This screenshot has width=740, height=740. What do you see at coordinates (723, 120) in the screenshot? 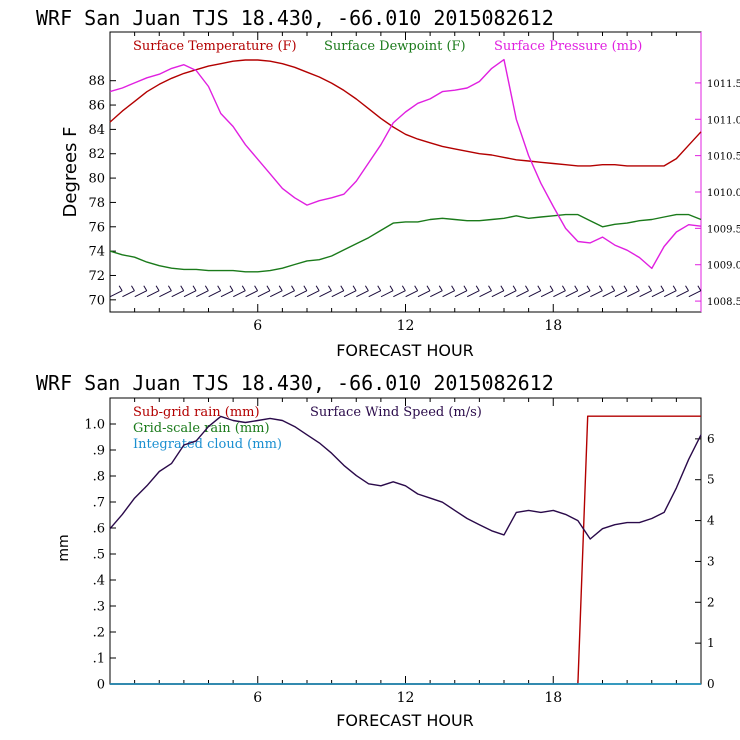
I see `y2-tick-label: 1011.0` at bounding box center [723, 120].